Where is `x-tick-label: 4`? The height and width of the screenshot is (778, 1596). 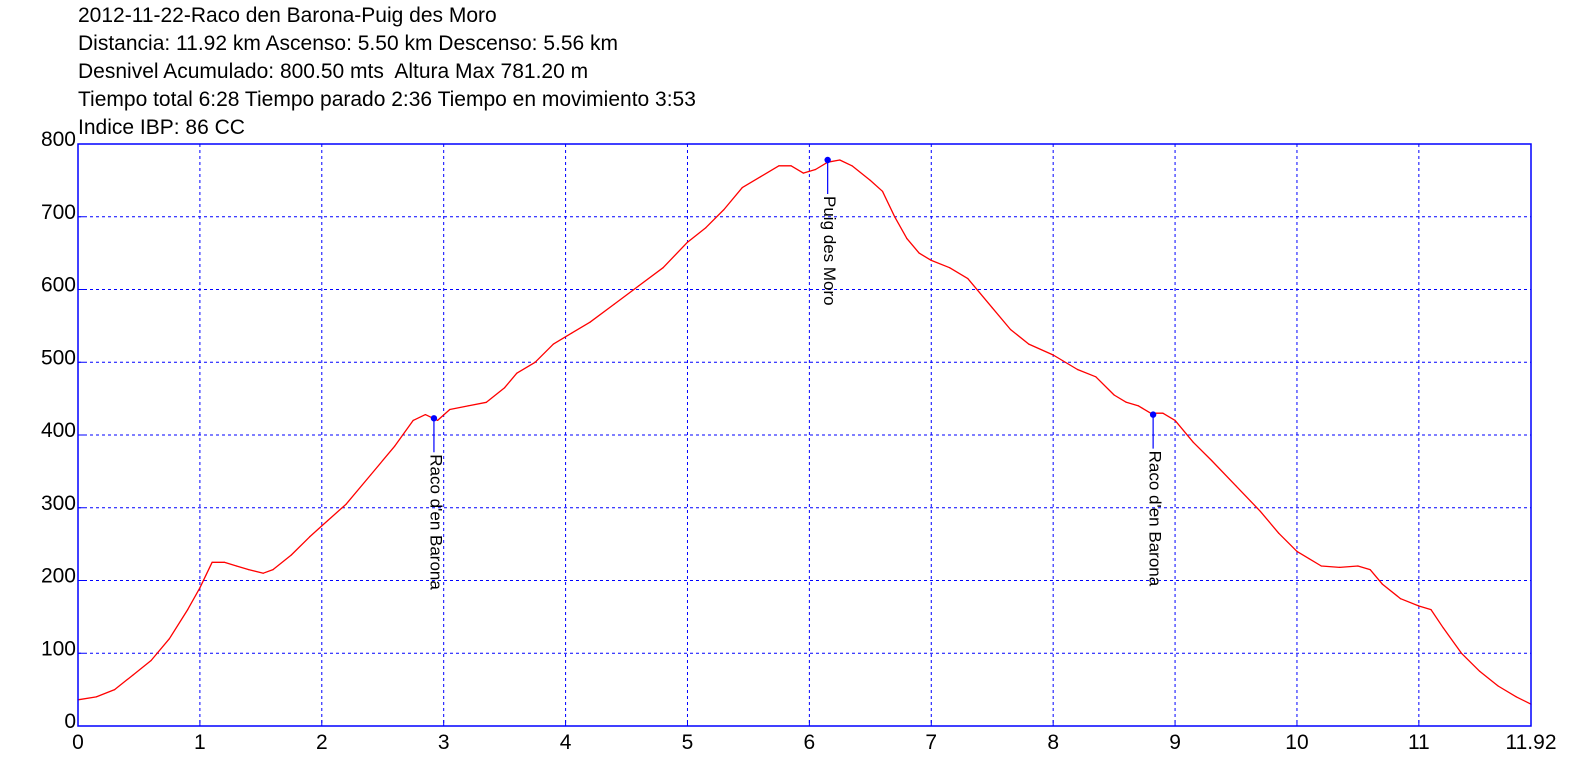 x-tick-label: 4 is located at coordinates (566, 742).